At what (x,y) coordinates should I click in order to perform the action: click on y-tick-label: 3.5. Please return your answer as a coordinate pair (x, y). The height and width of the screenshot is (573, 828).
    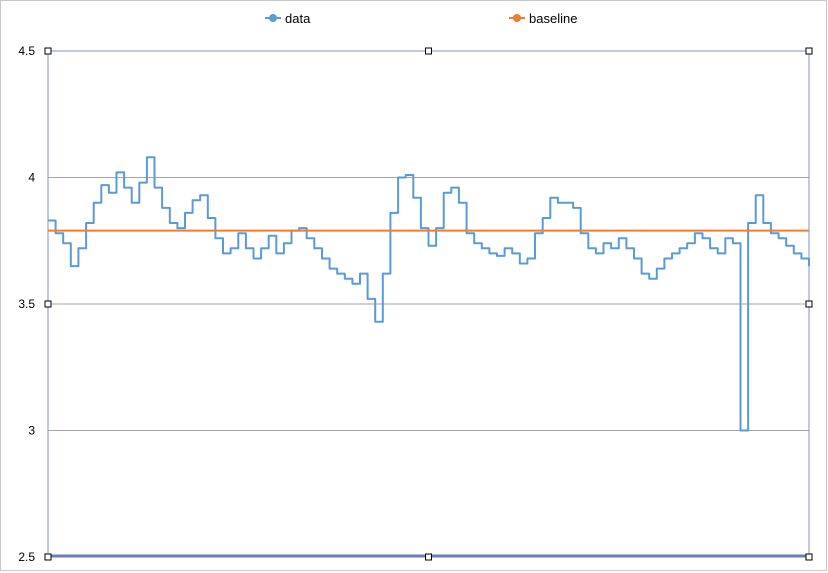
    Looking at the image, I should click on (26, 304).